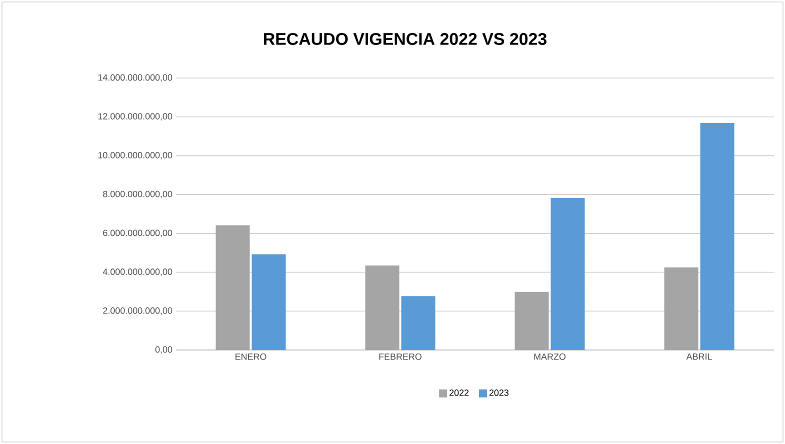 Image resolution: width=785 pixels, height=444 pixels. What do you see at coordinates (400, 357) in the screenshot?
I see `x-tick-label: FEBRERO` at bounding box center [400, 357].